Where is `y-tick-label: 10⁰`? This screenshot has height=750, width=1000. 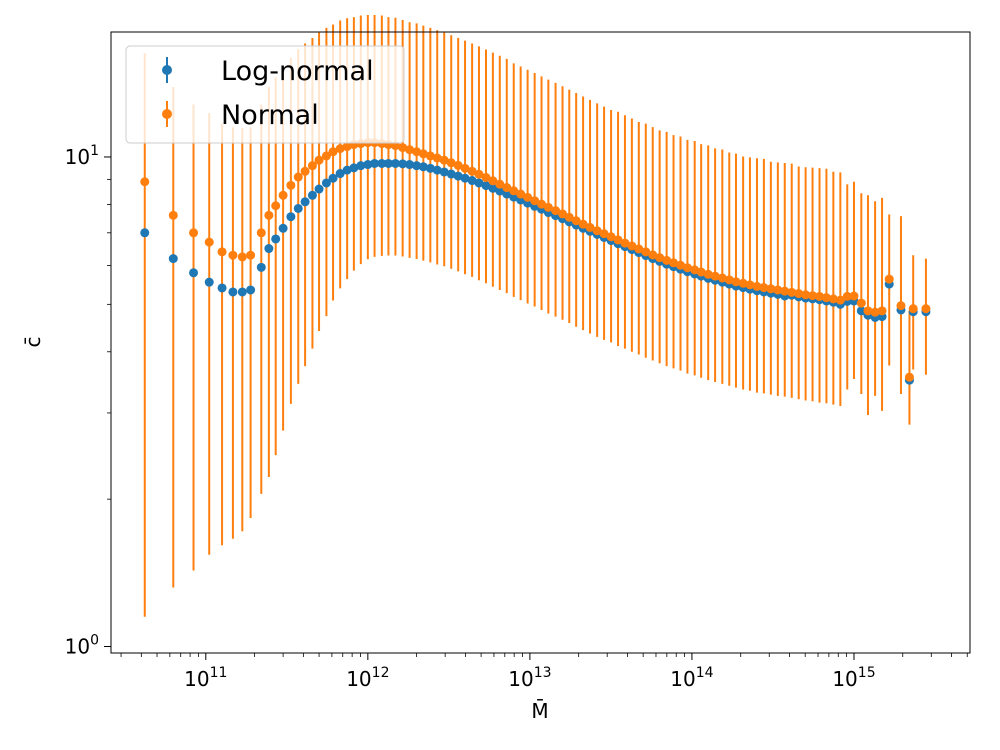
y-tick-label: 10⁰ is located at coordinates (82, 646).